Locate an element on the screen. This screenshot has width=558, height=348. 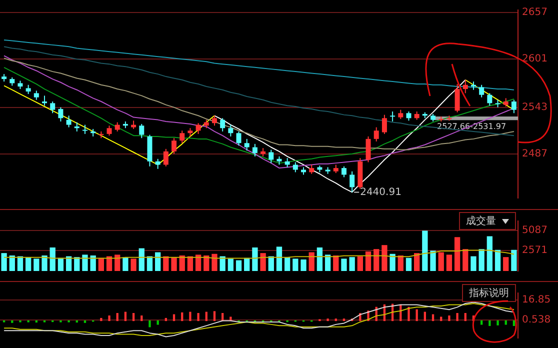
y-tick-label: 16.85 is located at coordinates (536, 300).